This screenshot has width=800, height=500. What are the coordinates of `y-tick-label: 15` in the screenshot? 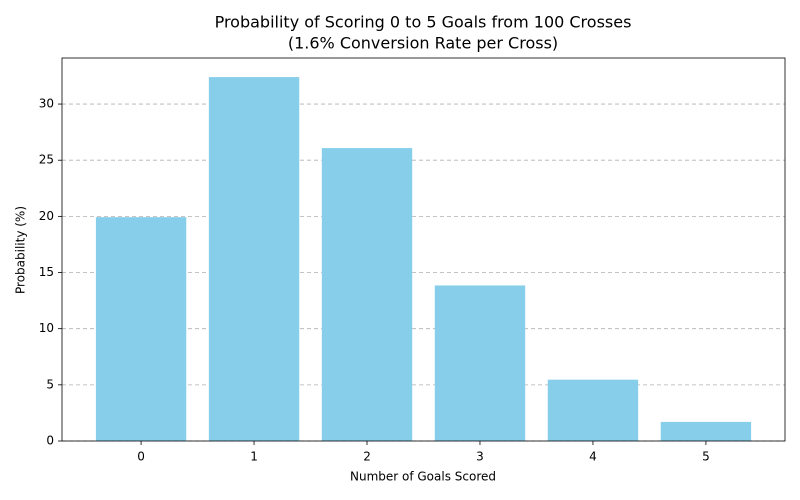 It's located at (46, 272).